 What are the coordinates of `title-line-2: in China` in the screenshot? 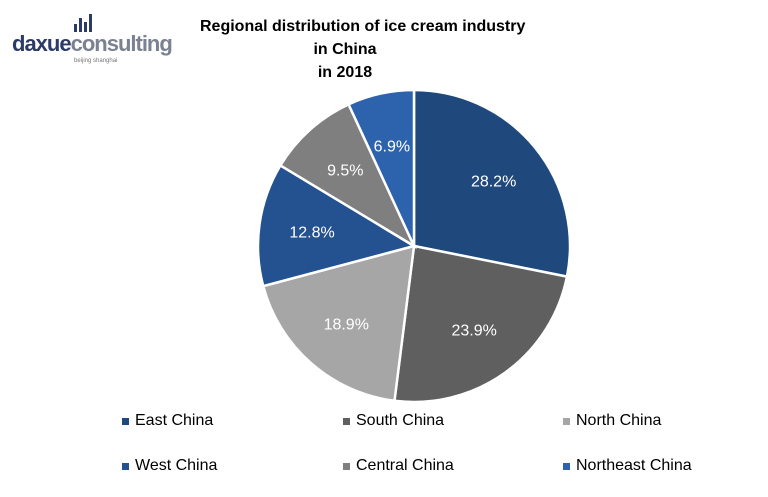 It's located at (345, 49).